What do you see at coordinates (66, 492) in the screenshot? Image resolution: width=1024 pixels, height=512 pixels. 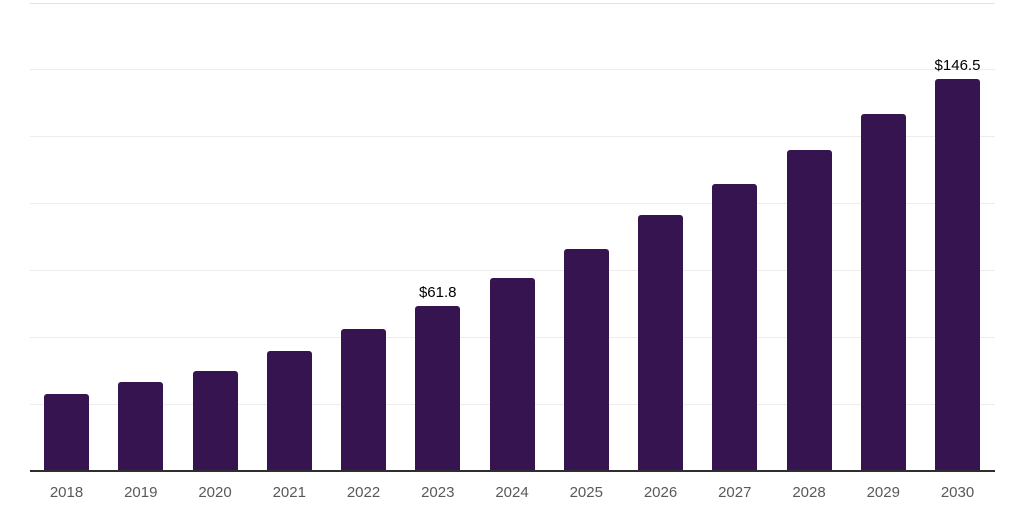 I see `x-tick-label-2018: 2018` at bounding box center [66, 492].